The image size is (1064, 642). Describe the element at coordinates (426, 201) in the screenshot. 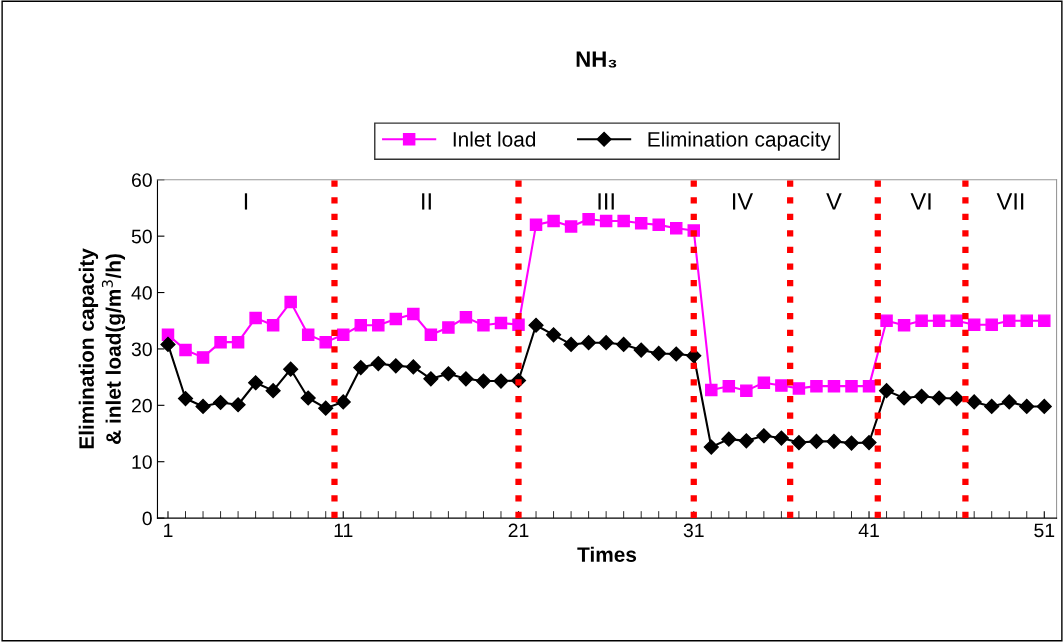

I see `annotation: II` at that location.